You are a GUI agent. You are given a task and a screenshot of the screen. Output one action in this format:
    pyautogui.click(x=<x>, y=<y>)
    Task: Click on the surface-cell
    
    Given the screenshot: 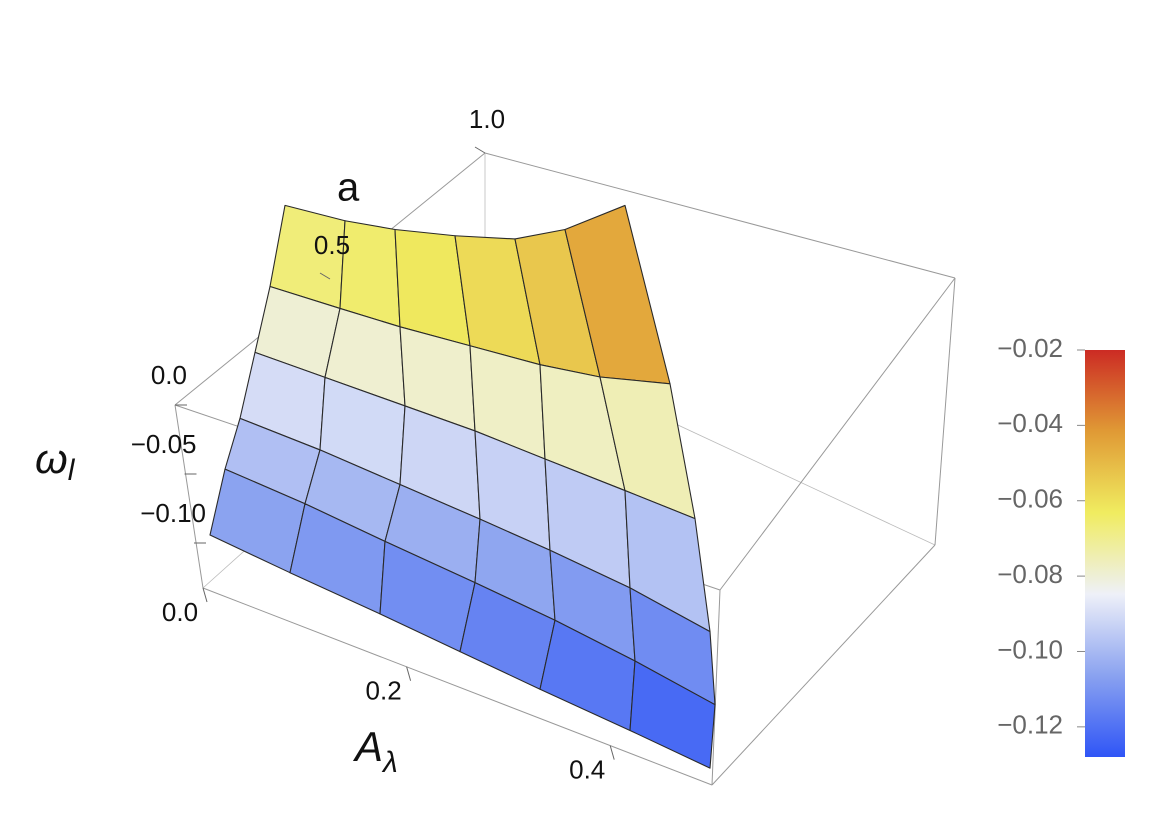 What is the action you would take?
    pyautogui.click(x=672, y=714)
    